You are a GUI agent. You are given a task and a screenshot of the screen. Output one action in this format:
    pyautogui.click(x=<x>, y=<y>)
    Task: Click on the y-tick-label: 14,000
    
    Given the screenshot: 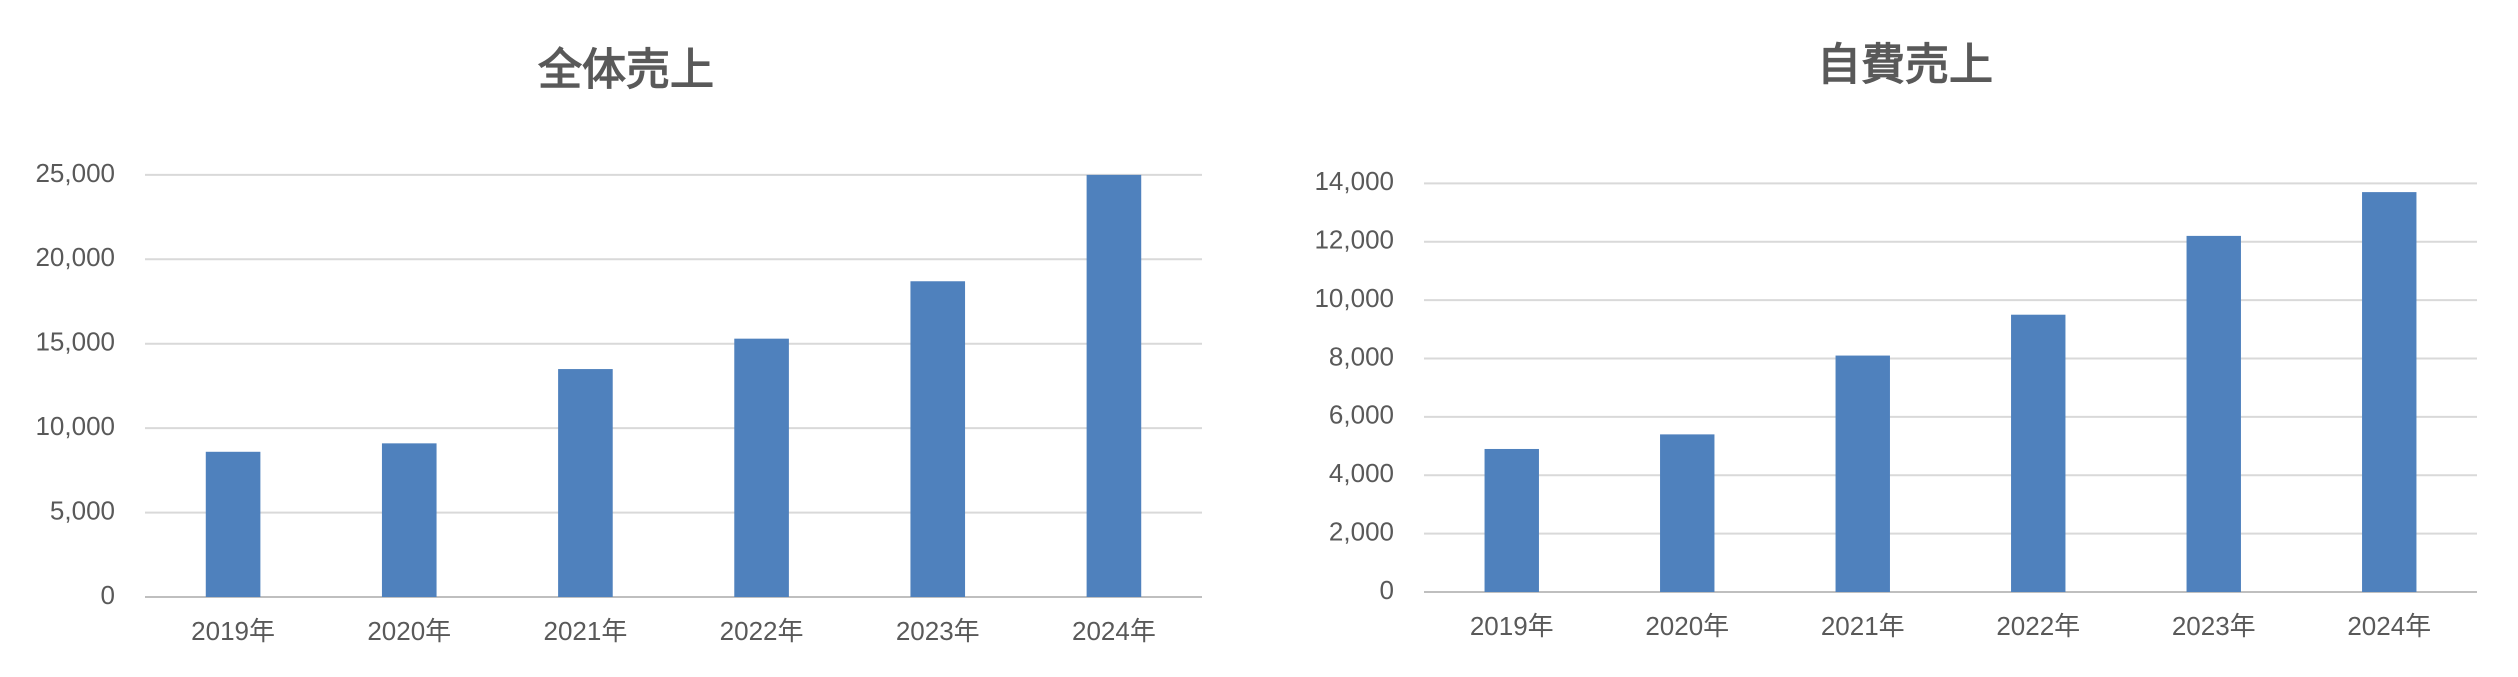 What is the action you would take?
    pyautogui.click(x=1354, y=181)
    